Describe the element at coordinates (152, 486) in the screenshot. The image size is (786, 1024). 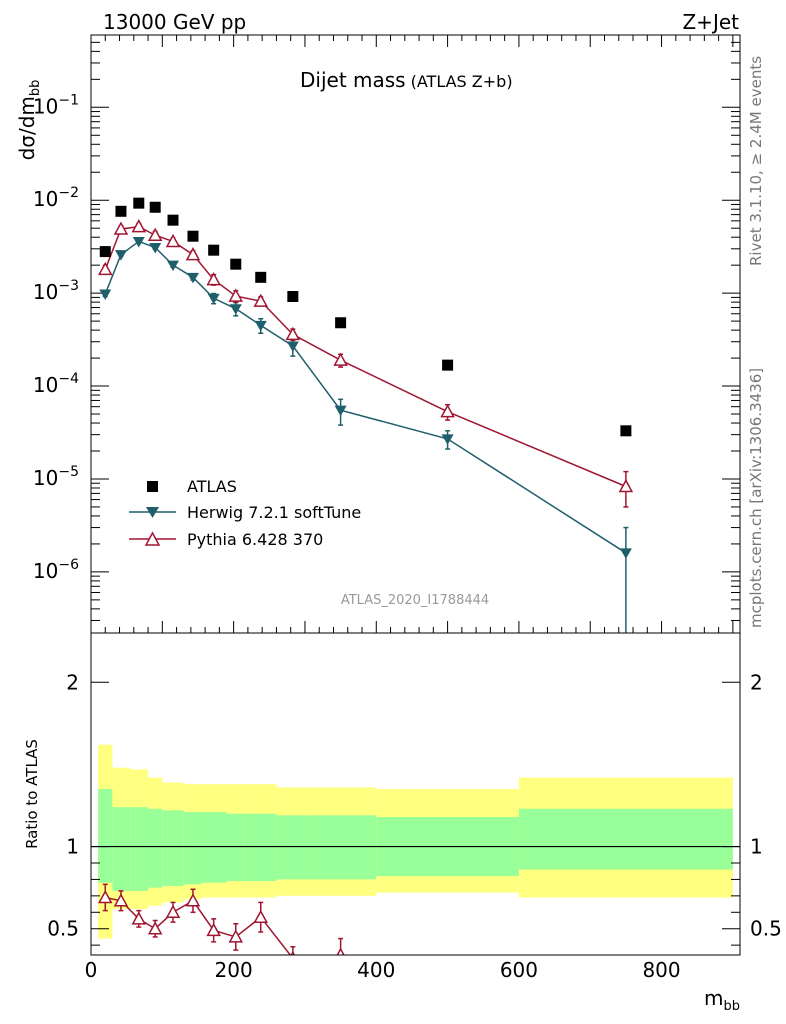
I see `legend-atlas-marker` at that location.